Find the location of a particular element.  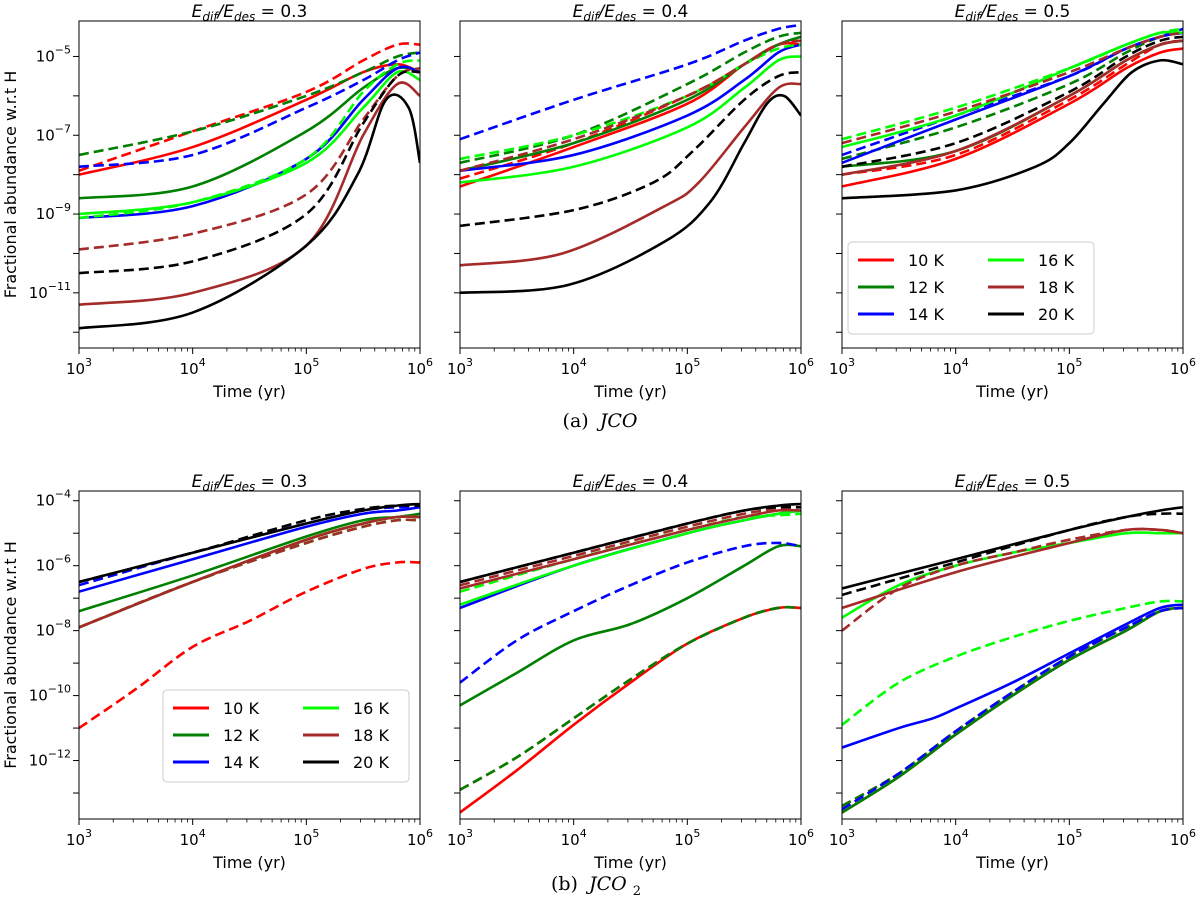

y-tick-label: 10⁻⁴ is located at coordinates (53, 499).